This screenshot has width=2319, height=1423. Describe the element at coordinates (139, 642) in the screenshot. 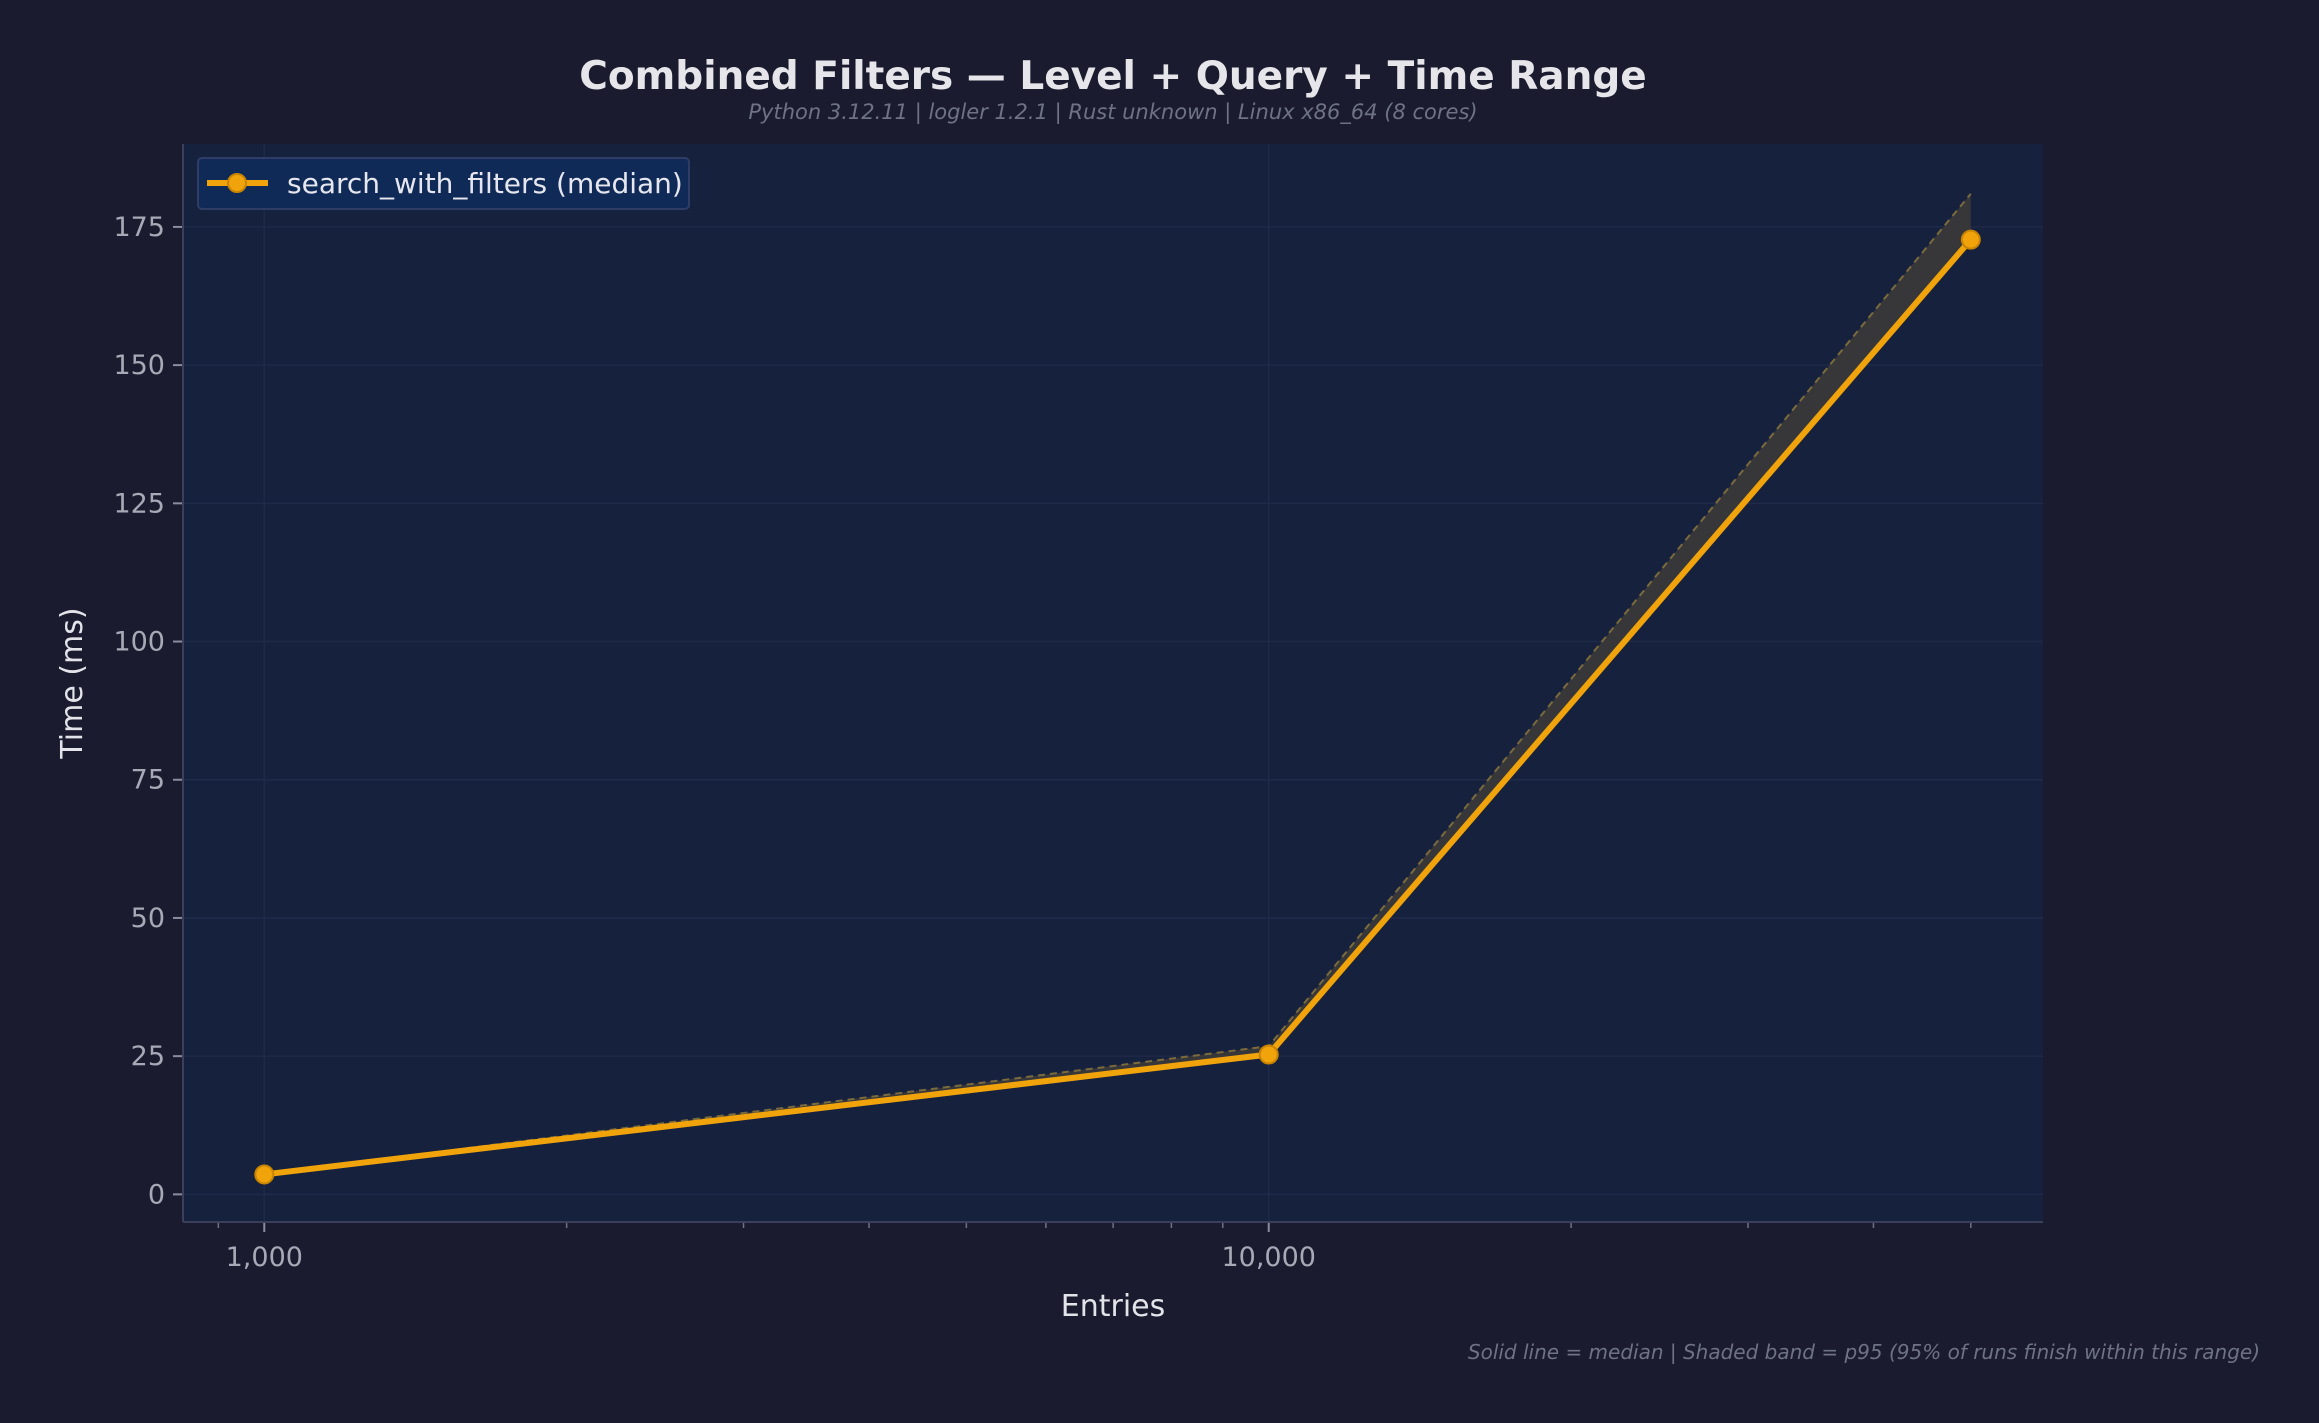

I see `y-tick-label: 100` at that location.